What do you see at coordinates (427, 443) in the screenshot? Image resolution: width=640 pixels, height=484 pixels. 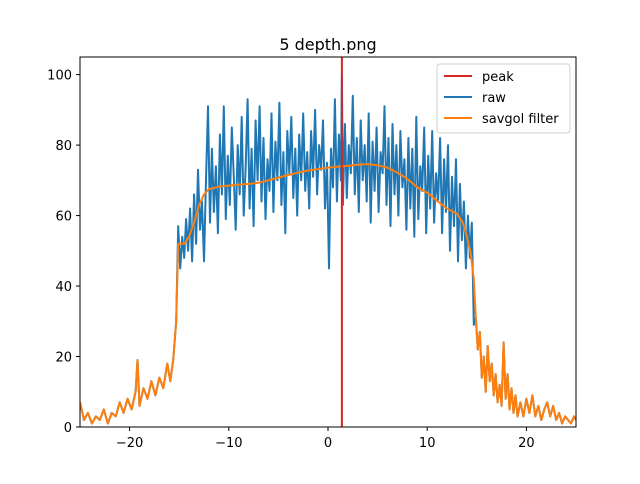 I see `x-tick-label: 10` at bounding box center [427, 443].